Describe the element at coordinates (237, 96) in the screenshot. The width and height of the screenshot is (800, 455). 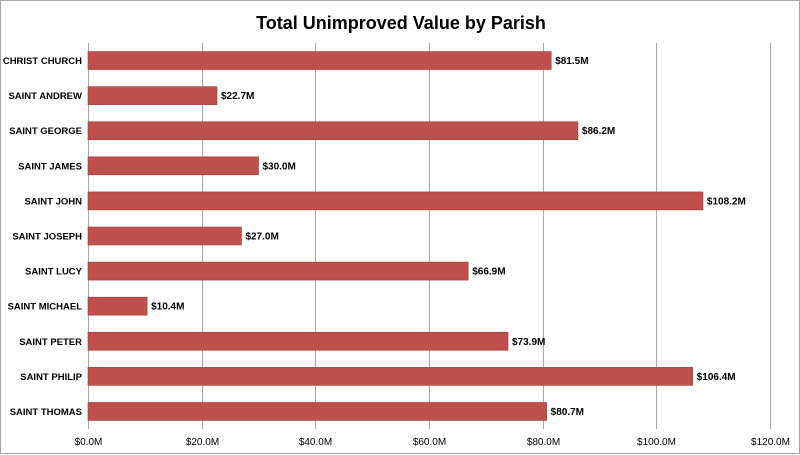
I see `data-label: $22.7M` at that location.